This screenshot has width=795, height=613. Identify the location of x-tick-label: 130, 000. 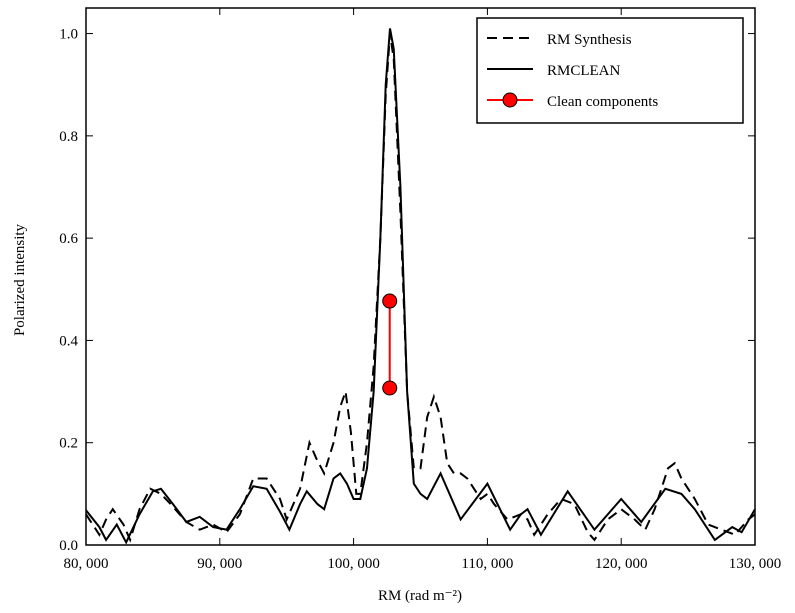
(755, 564).